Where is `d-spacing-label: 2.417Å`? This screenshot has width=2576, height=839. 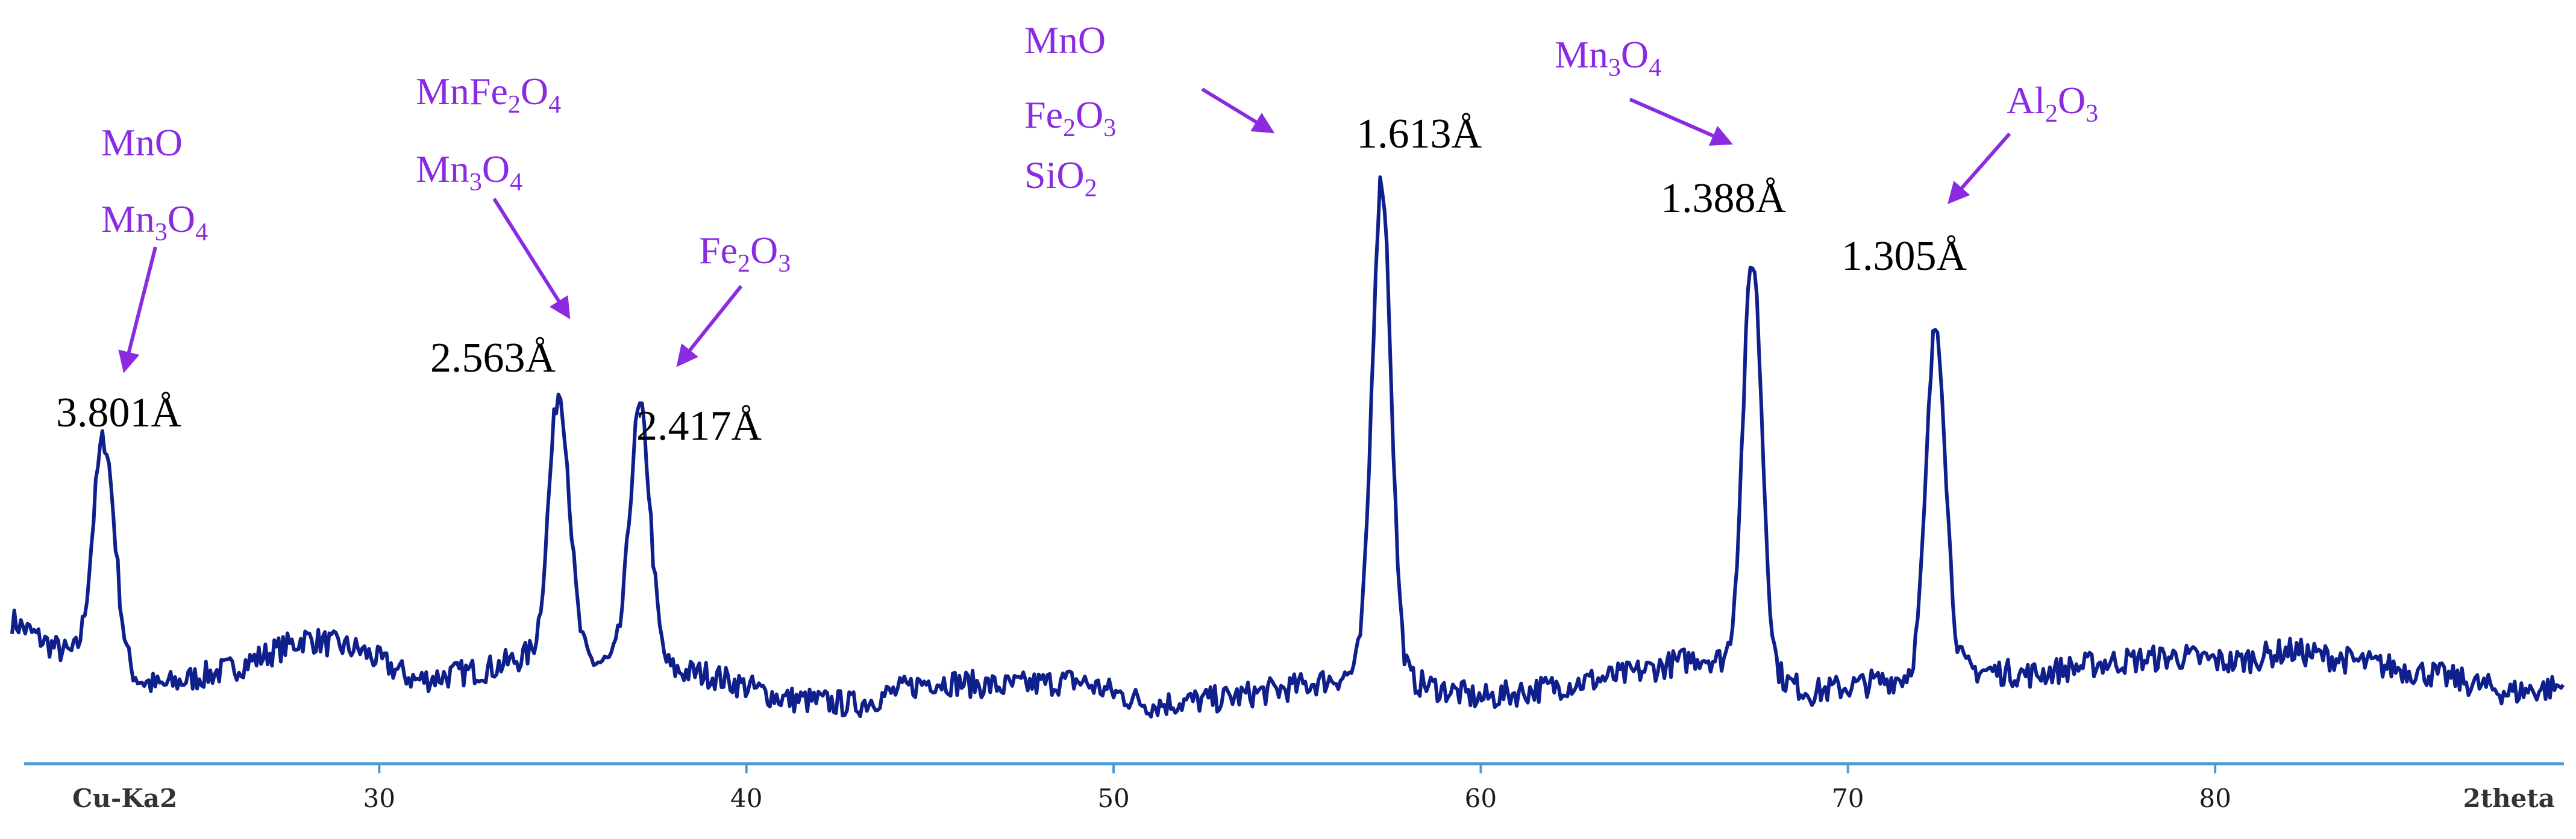 d-spacing-label: 2.417Å is located at coordinates (699, 426).